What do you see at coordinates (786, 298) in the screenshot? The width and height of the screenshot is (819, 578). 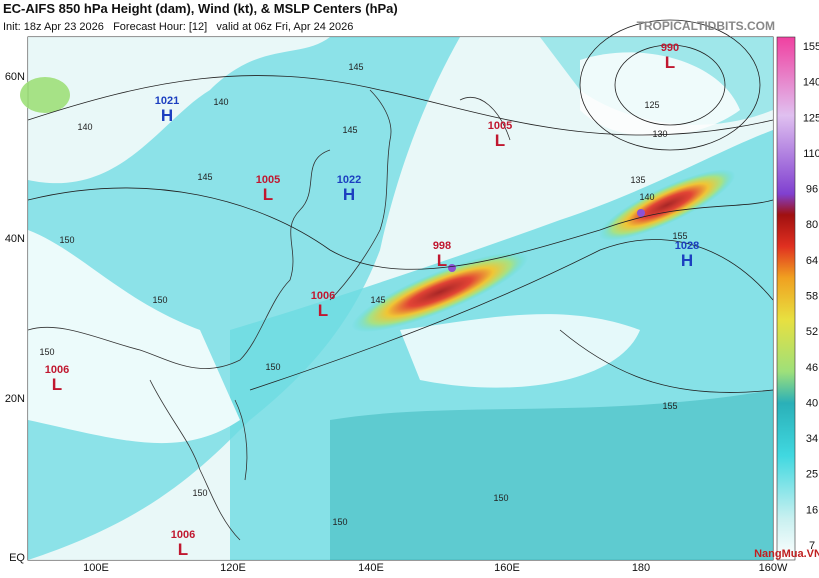 I see `colorbar` at bounding box center [786, 298].